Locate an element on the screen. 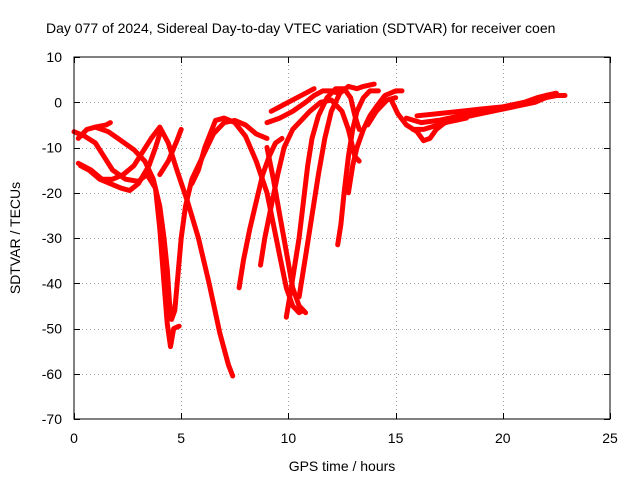 The height and width of the screenshot is (480, 640). y-tick-label: 10 is located at coordinates (54, 57).